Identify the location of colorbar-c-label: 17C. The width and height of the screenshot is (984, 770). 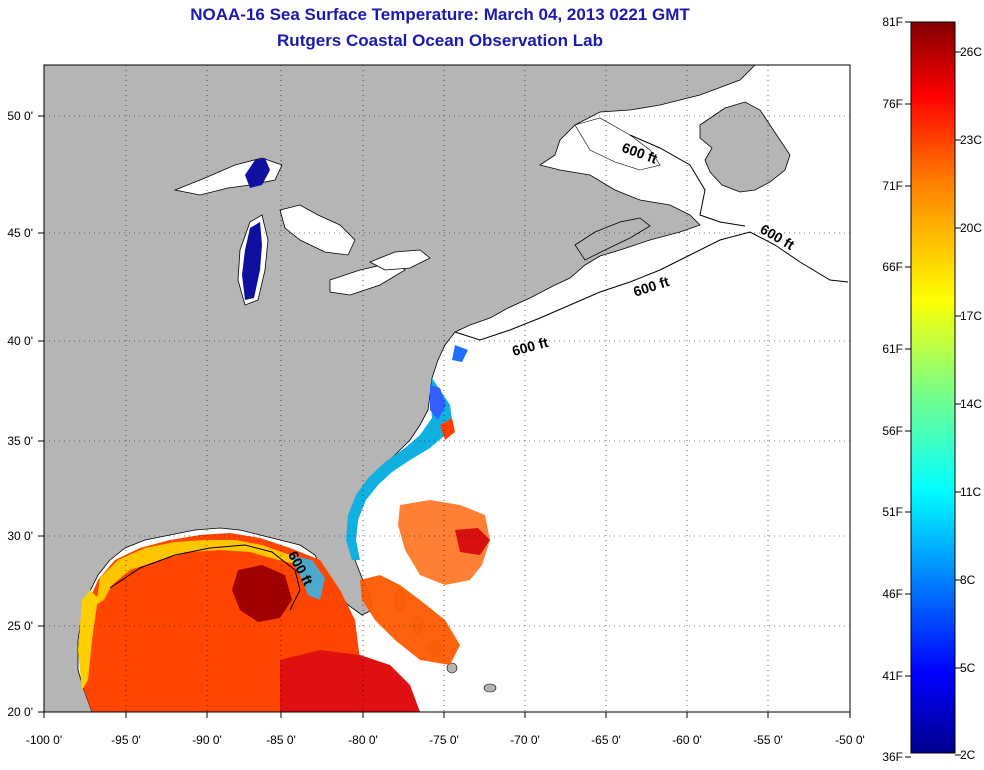
(971, 316).